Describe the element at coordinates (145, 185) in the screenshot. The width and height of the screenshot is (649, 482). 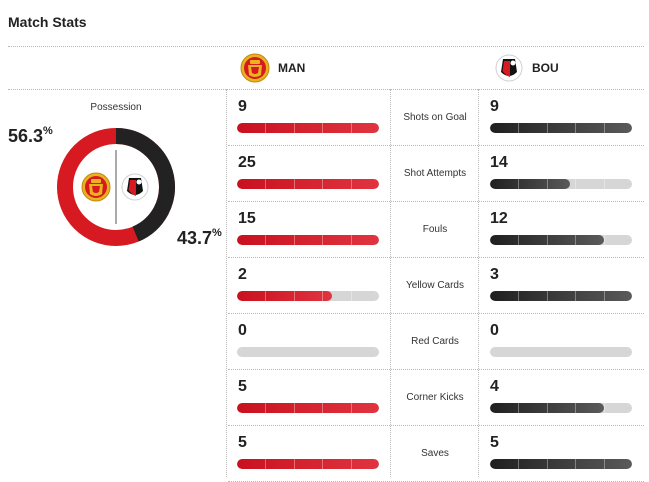
I see `possession-away-arc` at that location.